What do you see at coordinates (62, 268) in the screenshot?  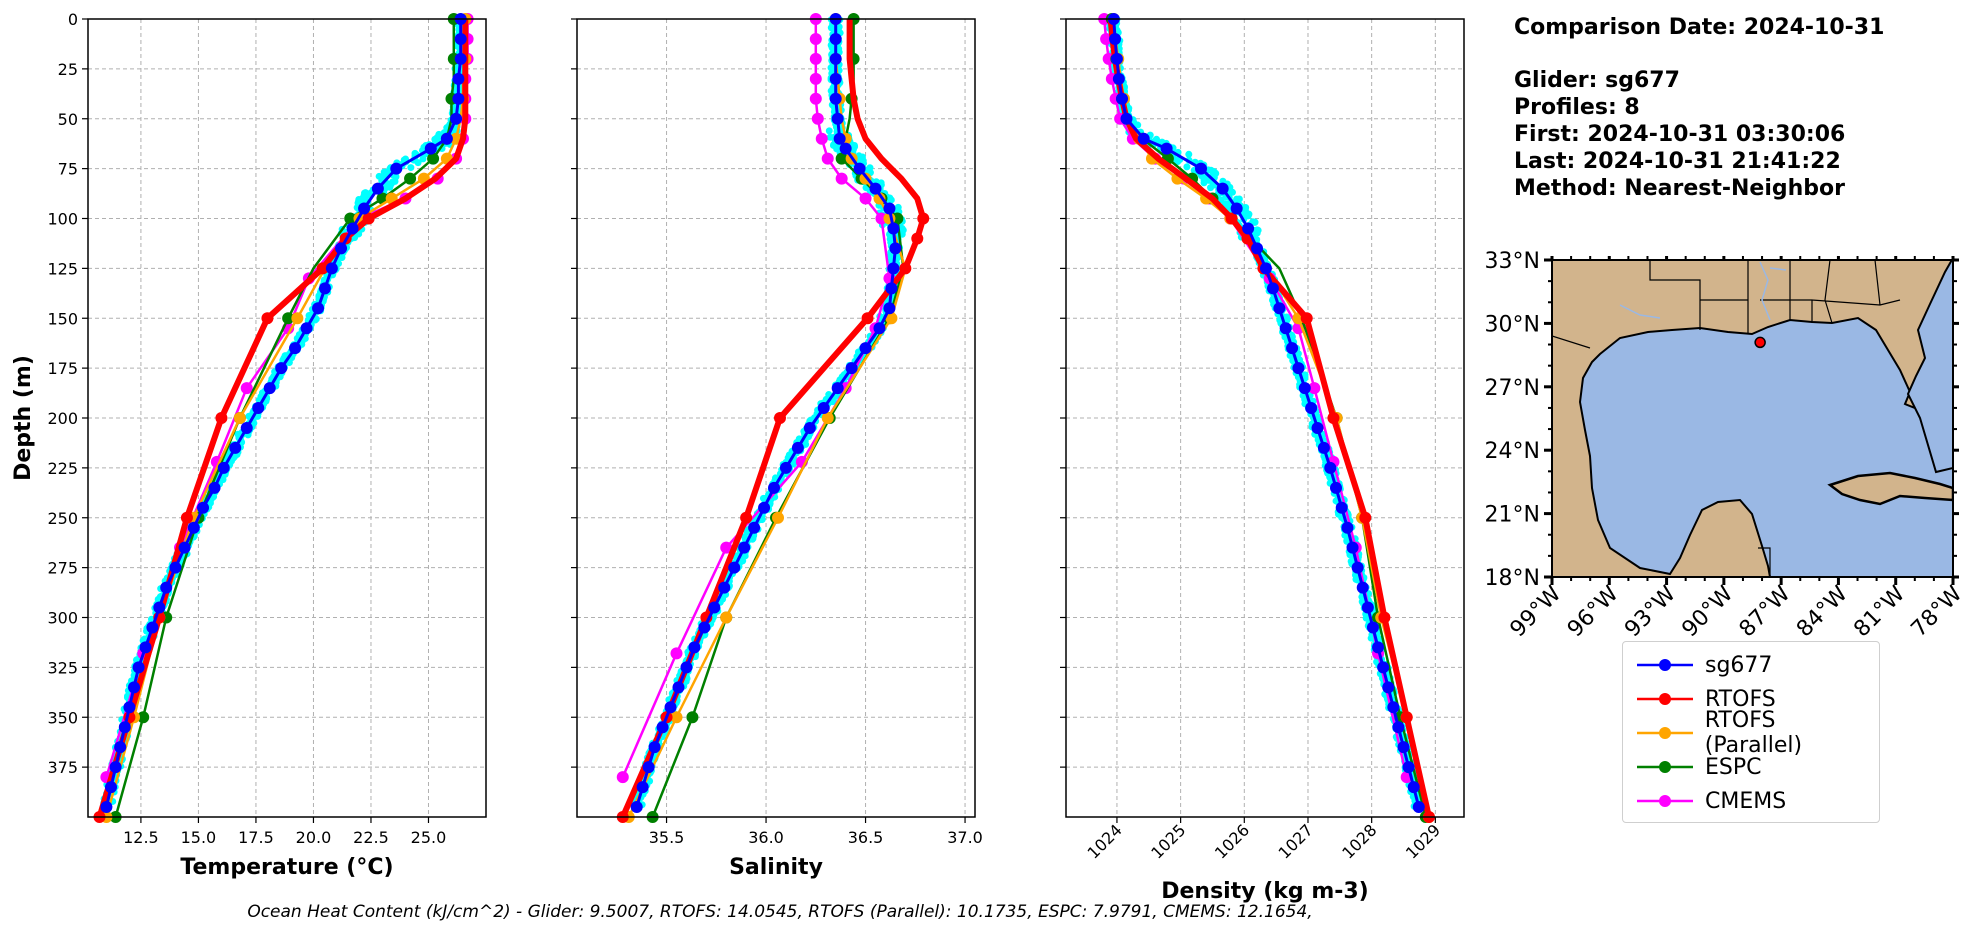 I see `y-tick-label: 125` at bounding box center [62, 268].